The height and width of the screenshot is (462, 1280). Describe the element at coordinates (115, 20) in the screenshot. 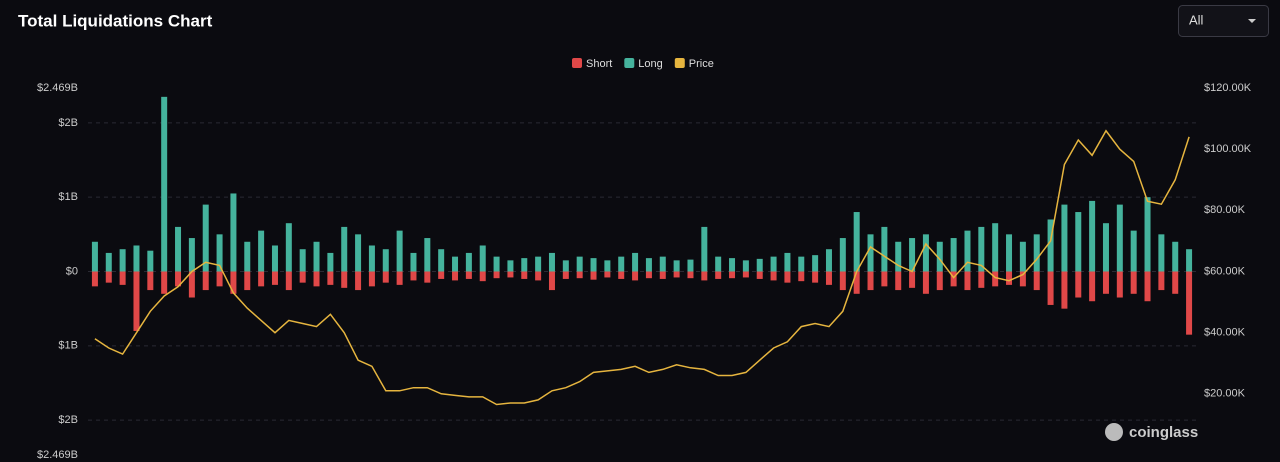

I see `chart-title: Total Liquidations Chart` at that location.